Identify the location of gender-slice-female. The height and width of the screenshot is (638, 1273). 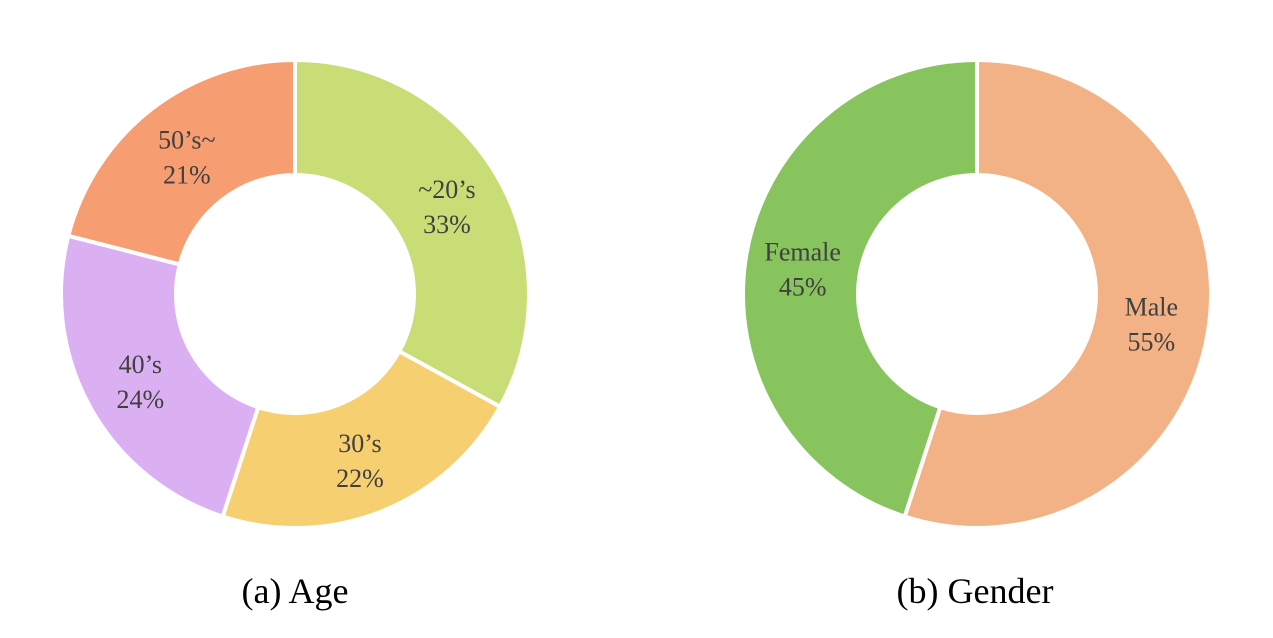
(860, 288).